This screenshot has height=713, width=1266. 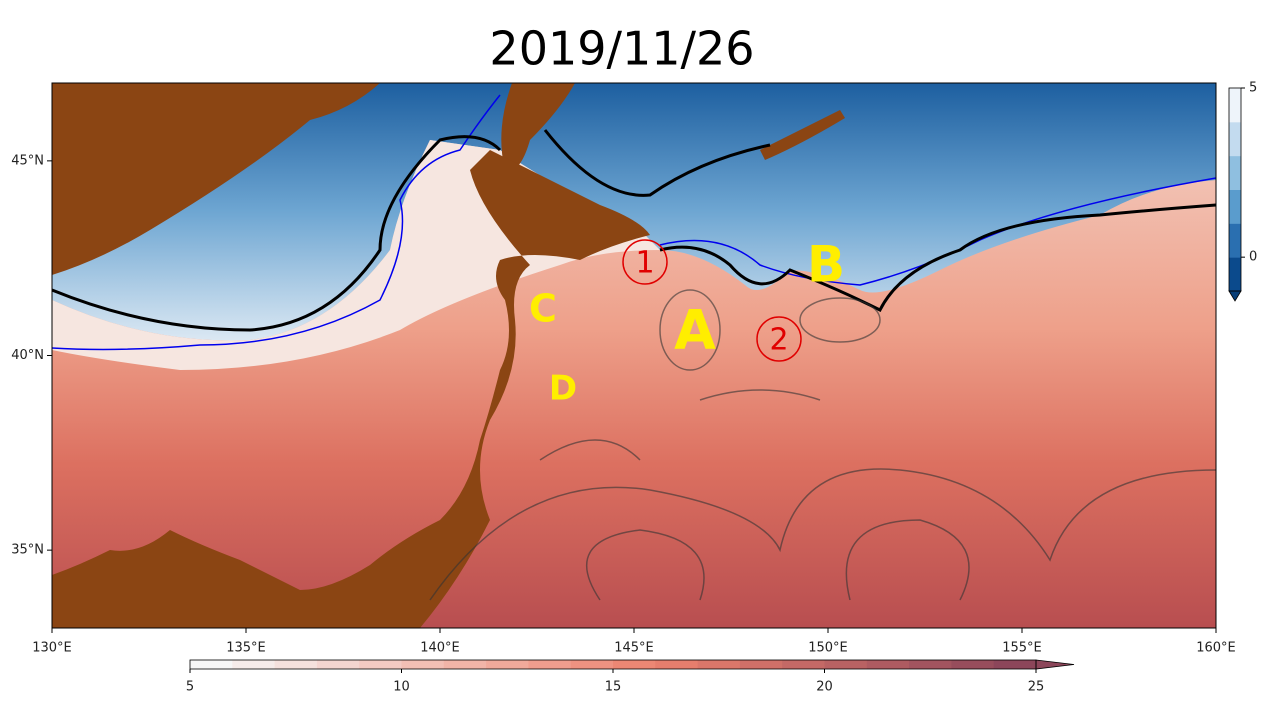 What do you see at coordinates (27, 355) in the screenshot?
I see `y-tick-label: 40°N` at bounding box center [27, 355].